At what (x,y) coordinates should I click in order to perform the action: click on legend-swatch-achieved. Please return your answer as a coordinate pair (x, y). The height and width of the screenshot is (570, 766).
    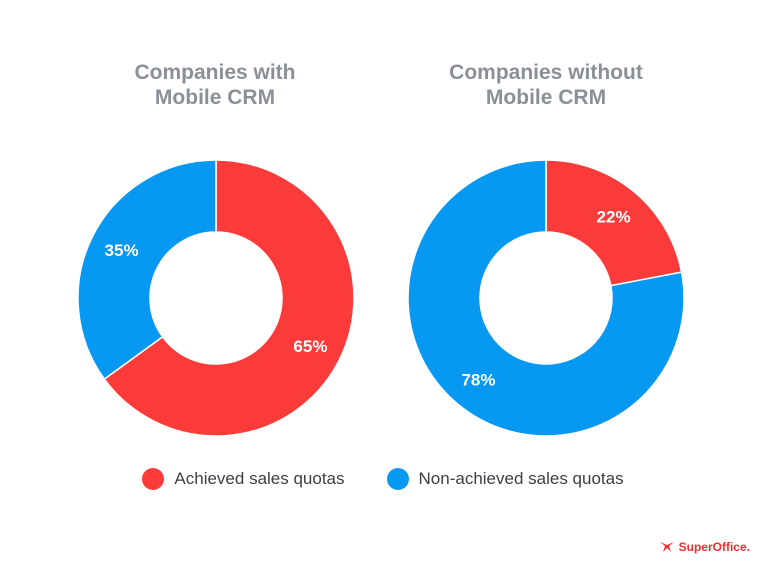
    Looking at the image, I should click on (153, 479).